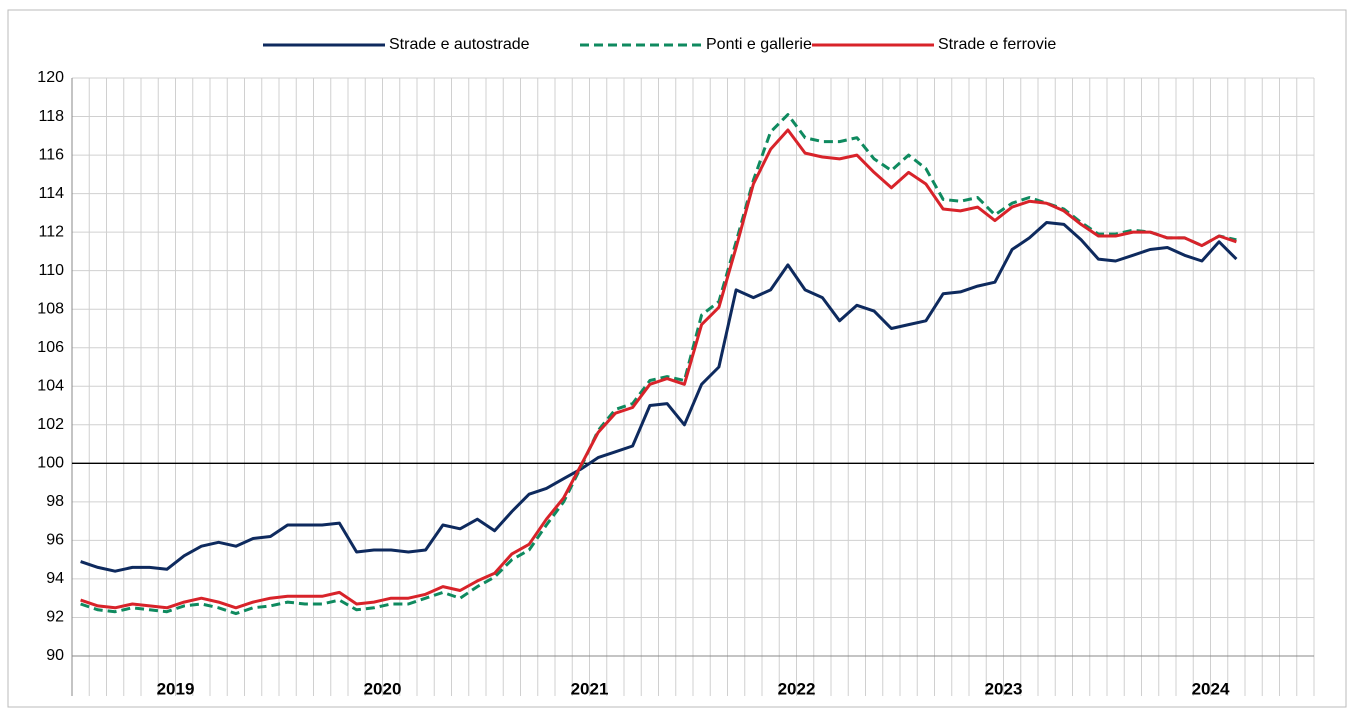 This screenshot has width=1354, height=708. I want to click on y-tick-label: 116, so click(51, 154).